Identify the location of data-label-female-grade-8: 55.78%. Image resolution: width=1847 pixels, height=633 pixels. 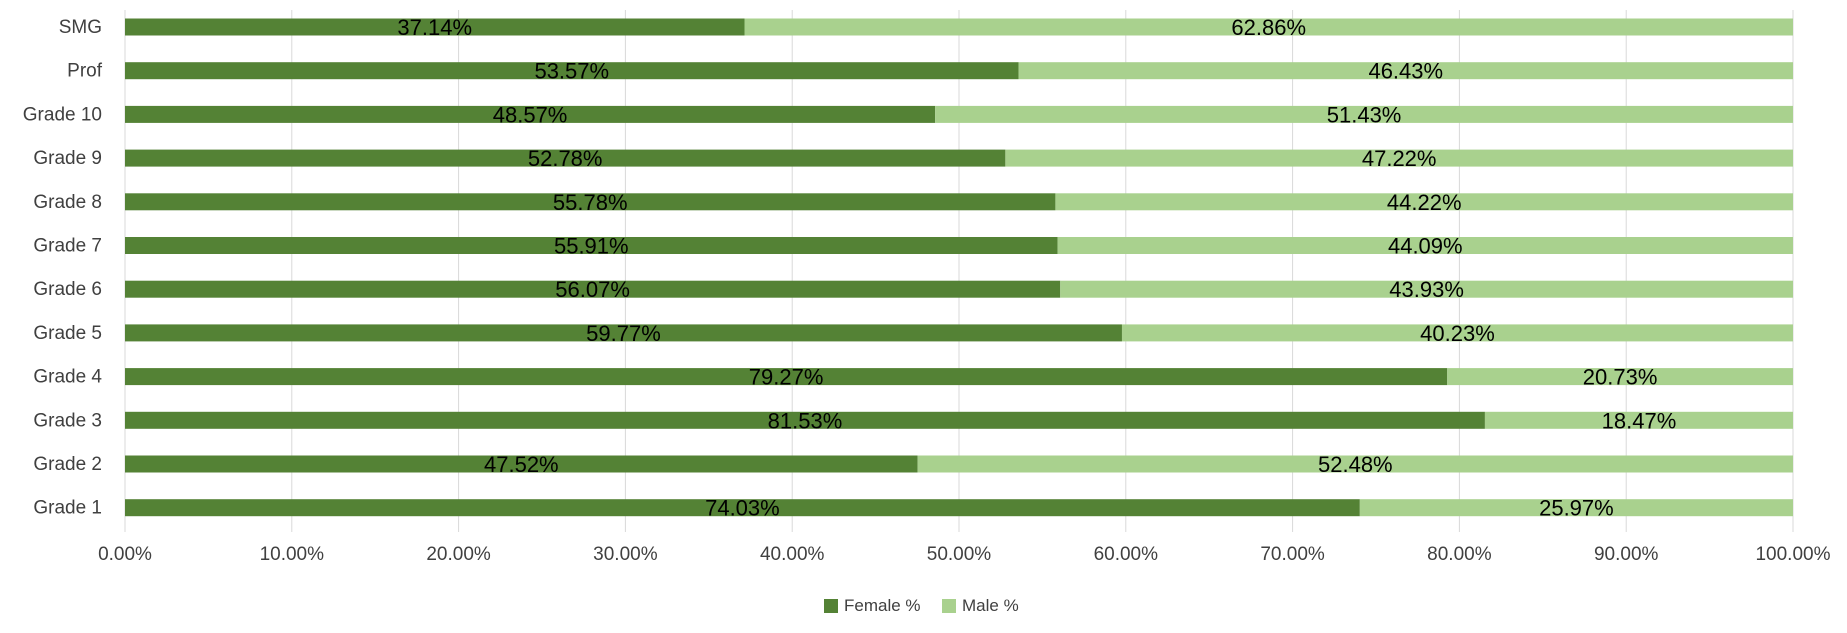
(590, 202).